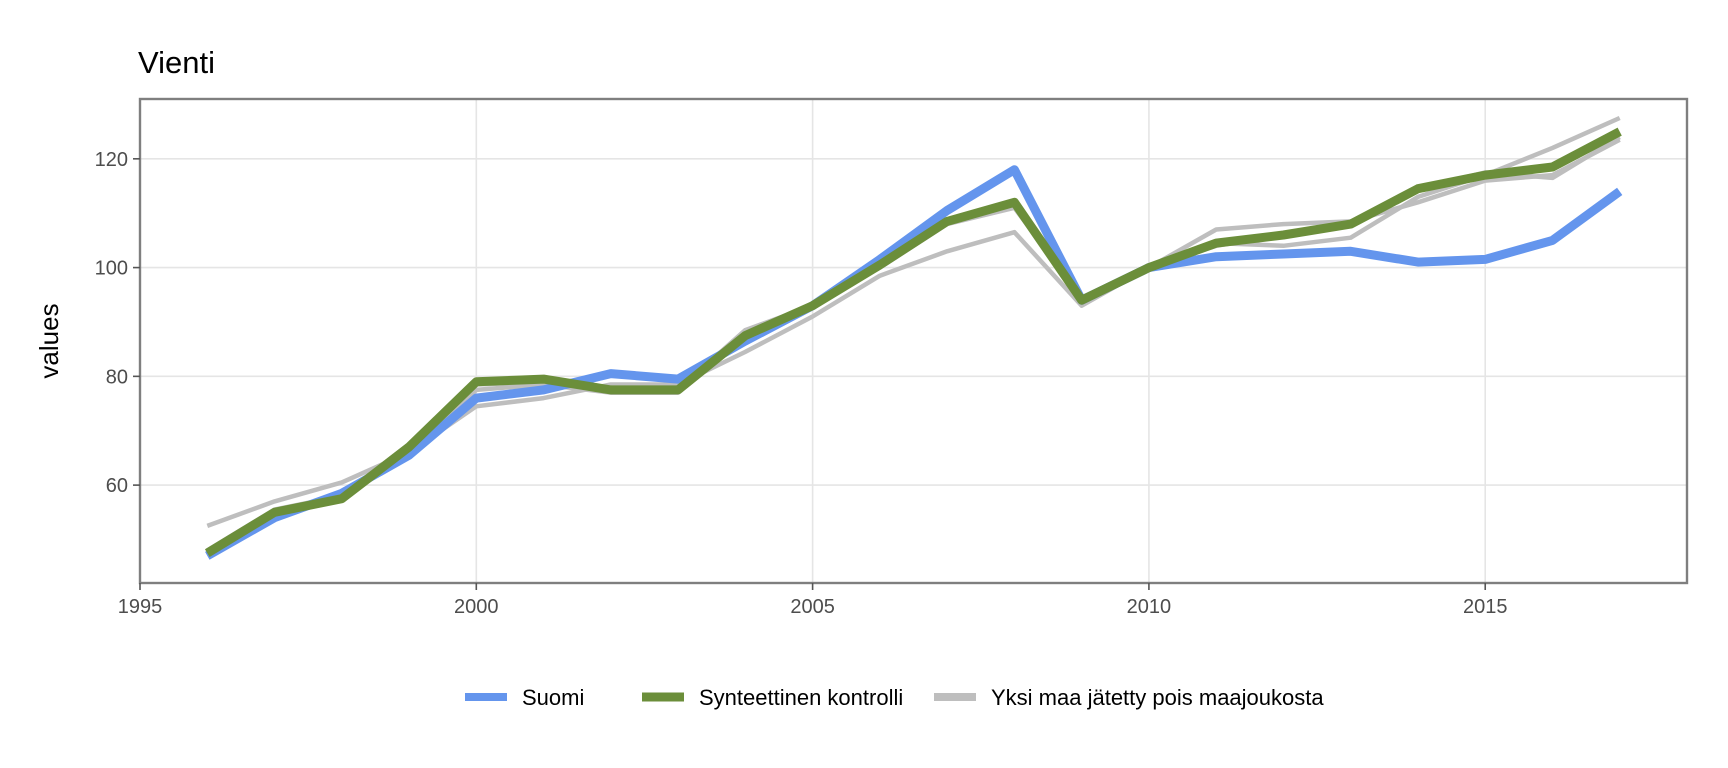 The height and width of the screenshot is (768, 1728). I want to click on y-tick-label: 80, so click(117, 377).